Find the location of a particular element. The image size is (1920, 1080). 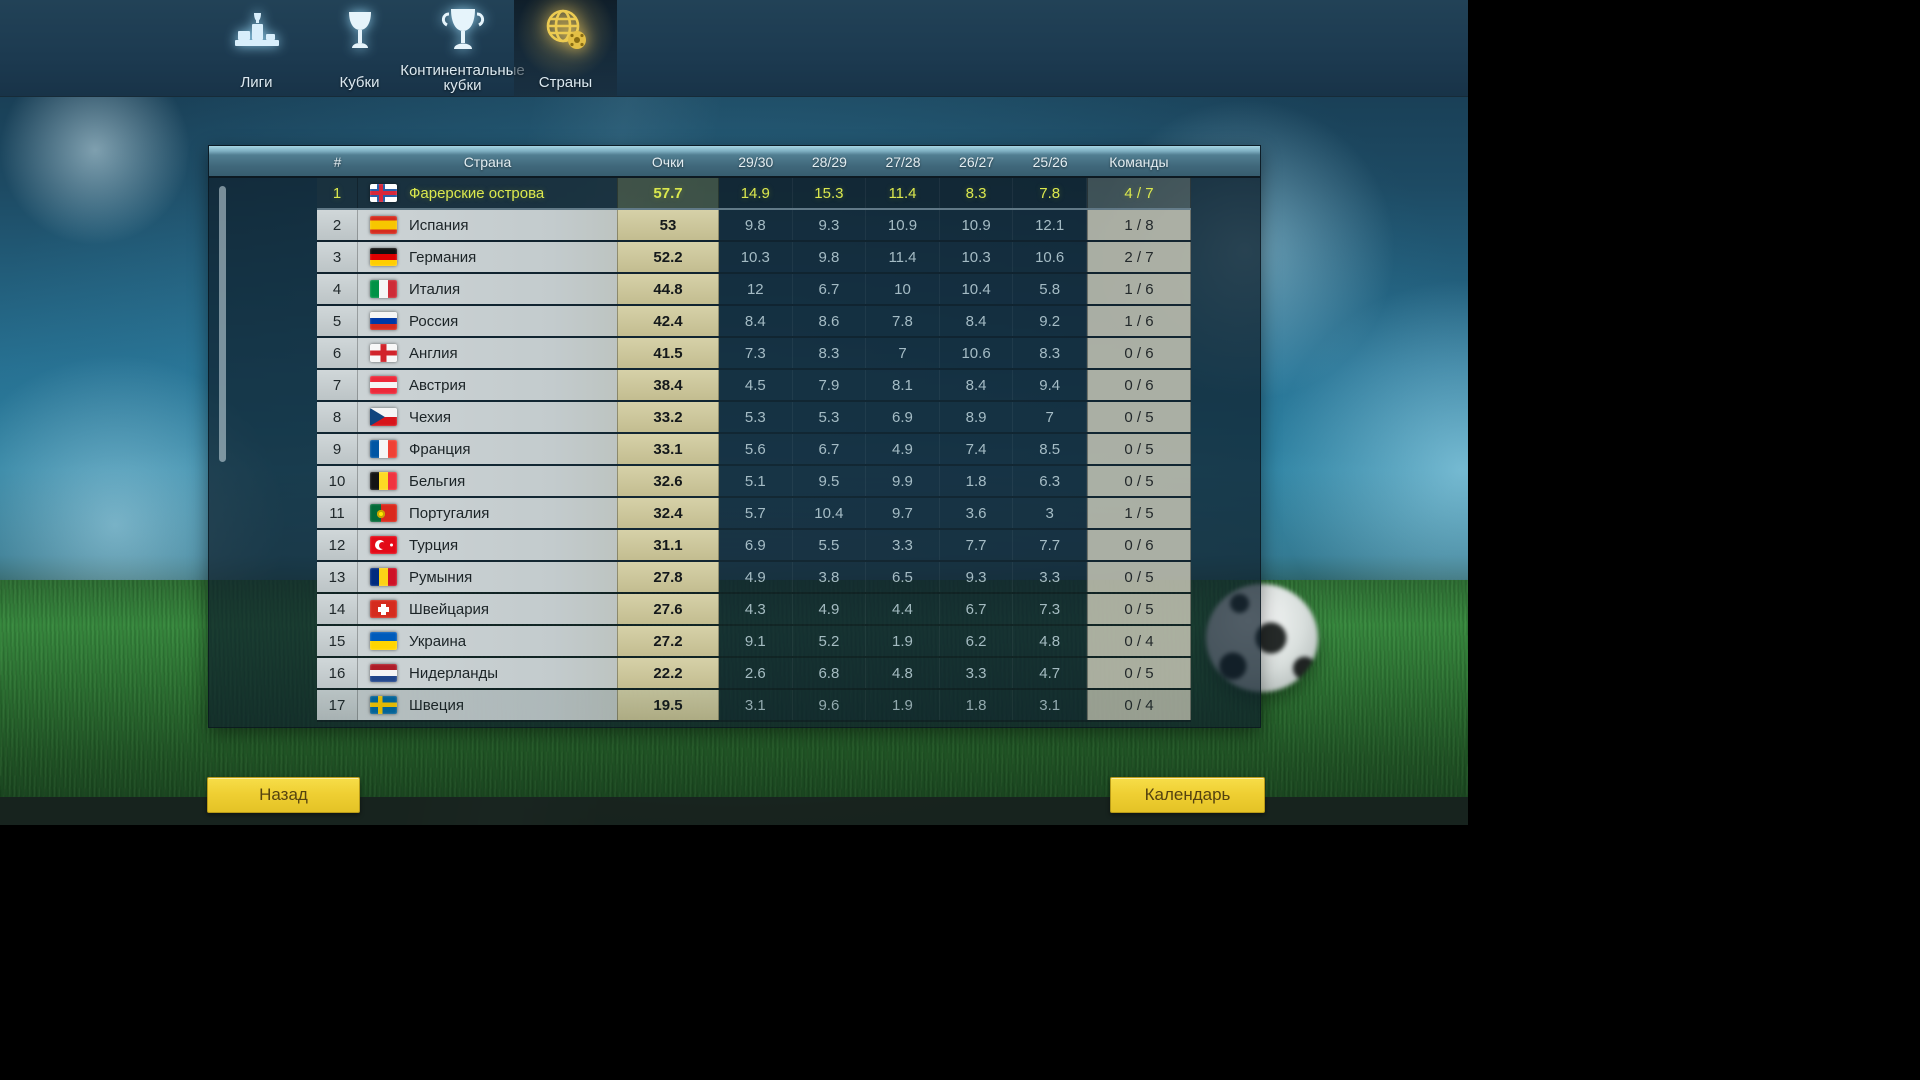

rank-cell: 5 is located at coordinates (337, 321).